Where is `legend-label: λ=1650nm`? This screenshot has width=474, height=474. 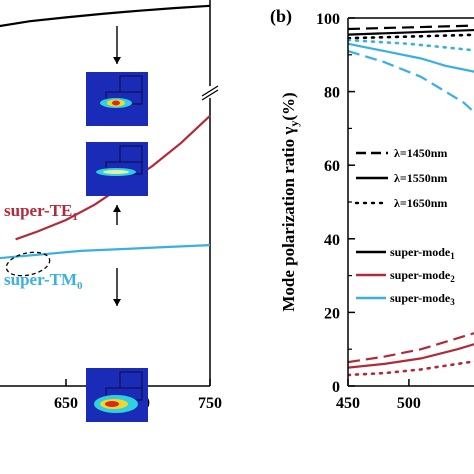 legend-label: λ=1650nm is located at coordinates (420, 203).